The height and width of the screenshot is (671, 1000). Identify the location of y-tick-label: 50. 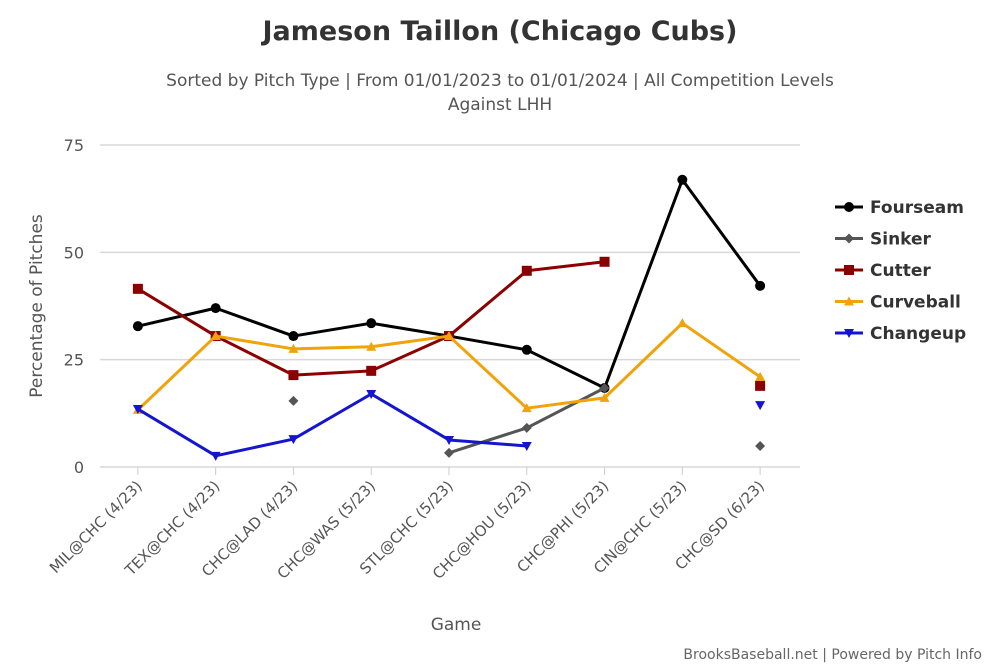
(74, 252).